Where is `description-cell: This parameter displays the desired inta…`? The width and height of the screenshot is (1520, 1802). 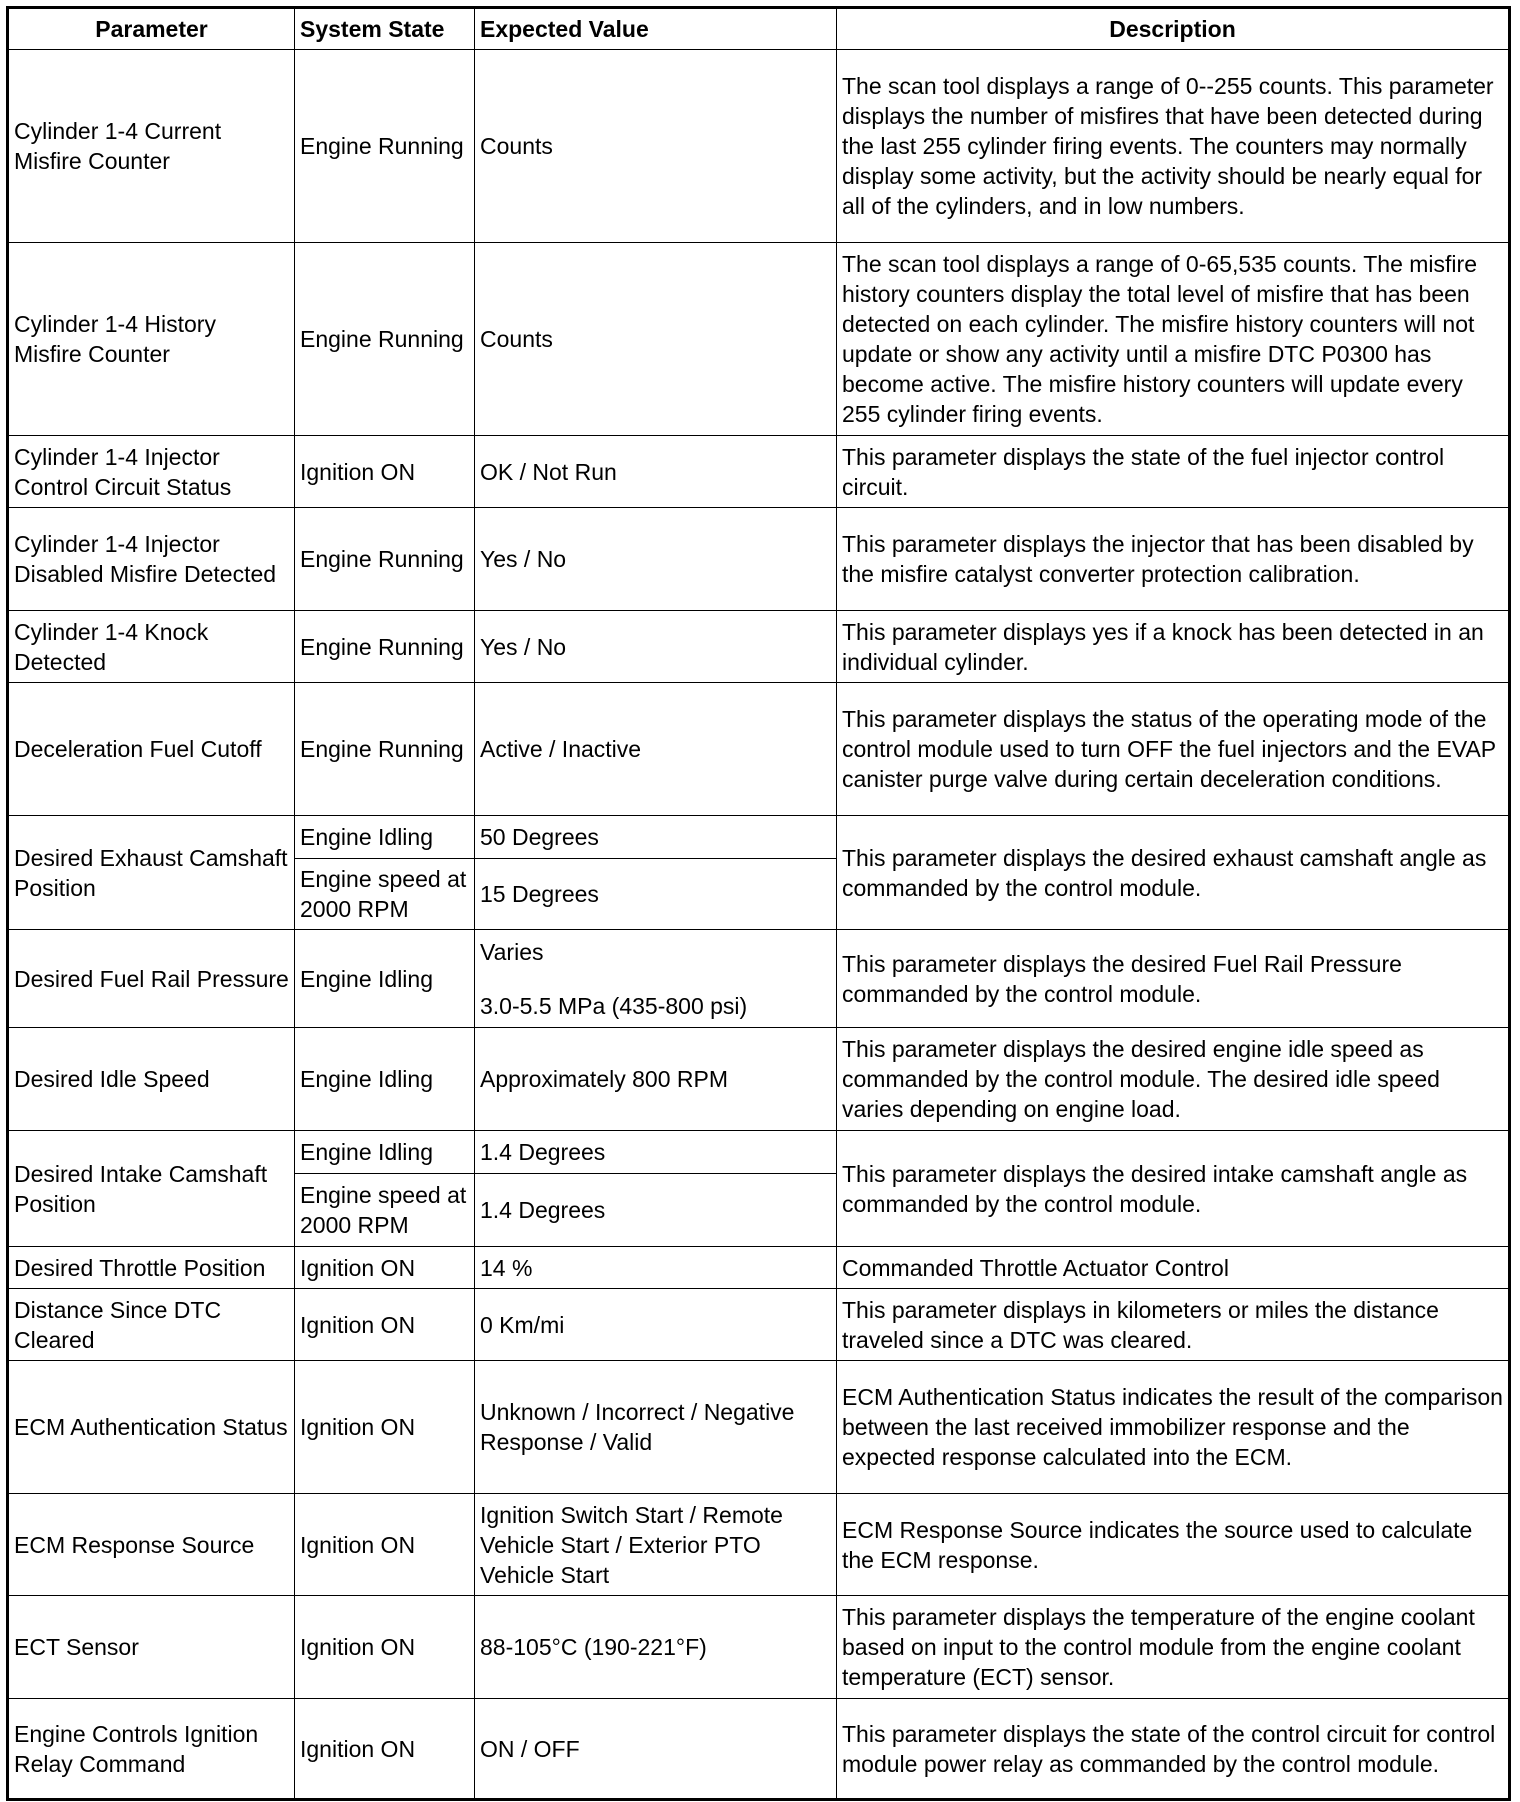 description-cell: This parameter displays the desired inta… is located at coordinates (1173, 1188).